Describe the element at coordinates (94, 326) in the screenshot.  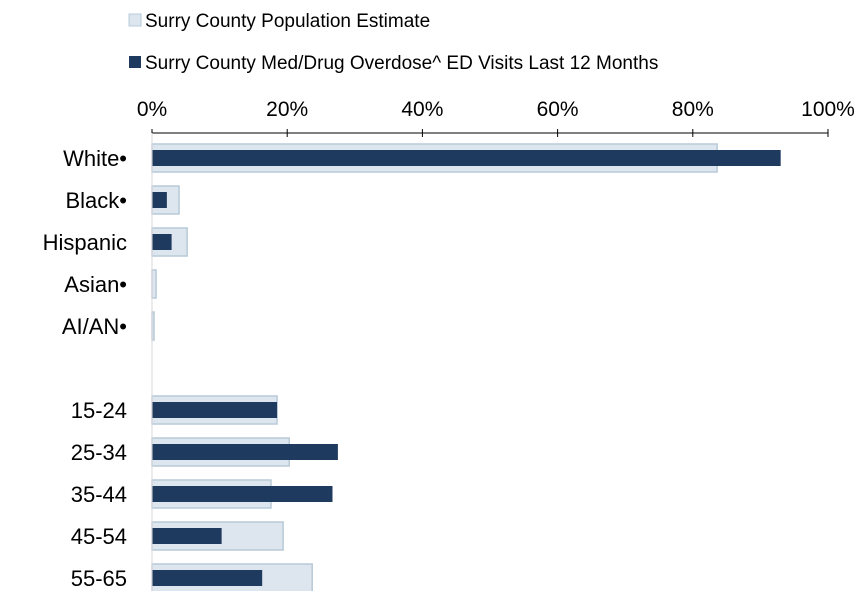
I see `category-label: AI/AN•` at that location.